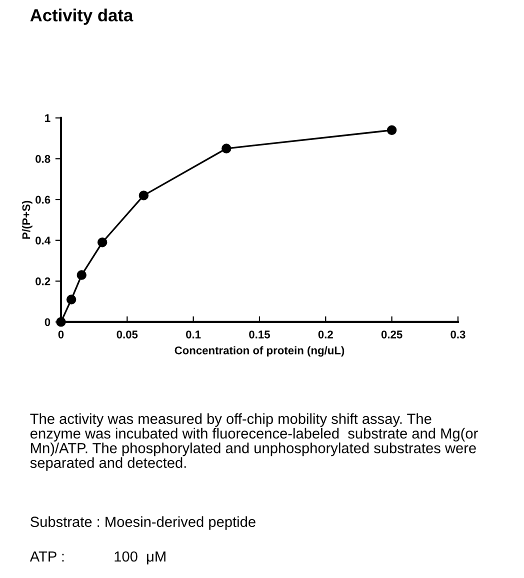  What do you see at coordinates (98, 557) in the screenshot?
I see `text: ATP : 100 μM` at bounding box center [98, 557].